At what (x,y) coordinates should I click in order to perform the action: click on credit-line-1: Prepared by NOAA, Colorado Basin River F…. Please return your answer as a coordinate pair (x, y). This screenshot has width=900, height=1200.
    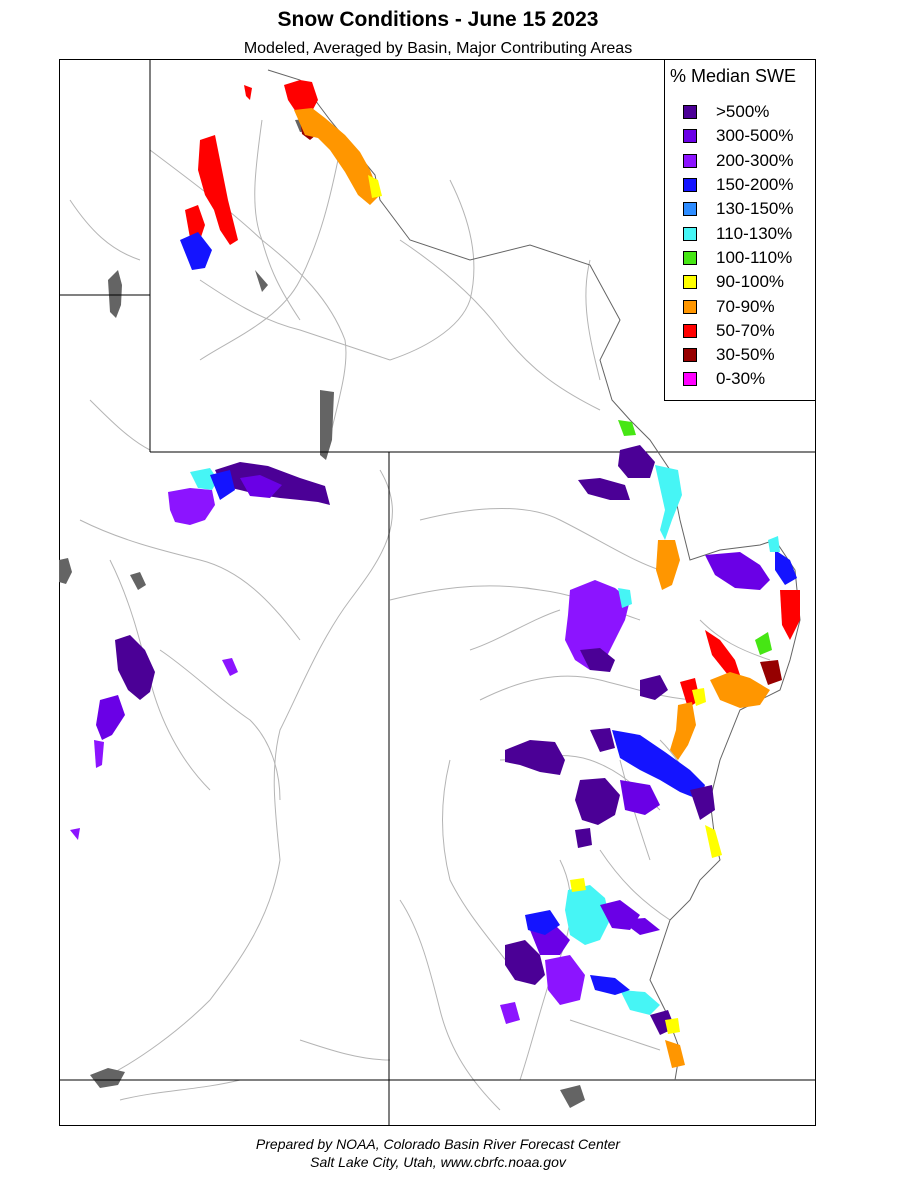
    Looking at the image, I should click on (438, 1144).